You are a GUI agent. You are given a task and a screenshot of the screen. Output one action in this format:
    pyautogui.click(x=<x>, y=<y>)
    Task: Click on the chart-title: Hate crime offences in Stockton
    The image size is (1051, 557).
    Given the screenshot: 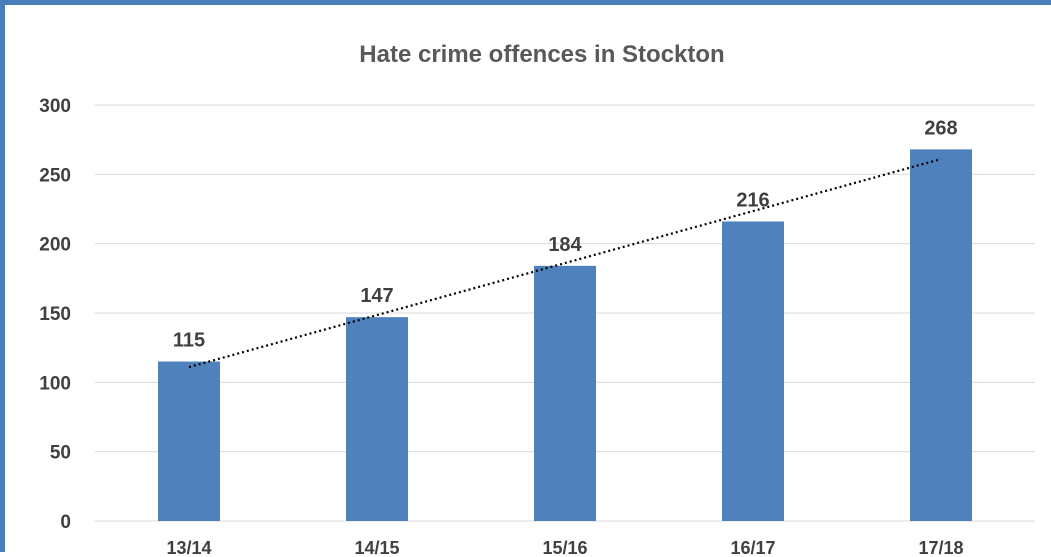 What is the action you would take?
    pyautogui.click(x=541, y=54)
    